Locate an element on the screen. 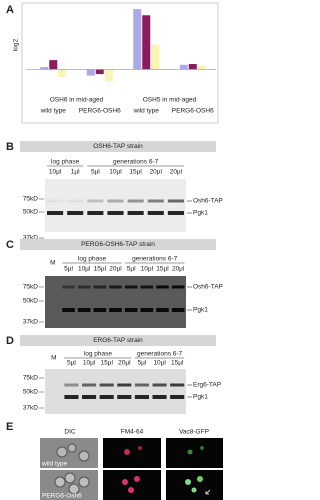 Image resolution: width=320 pixels, height=500 pixels. group-label: OSH5 in mid-aged is located at coordinates (170, 100).